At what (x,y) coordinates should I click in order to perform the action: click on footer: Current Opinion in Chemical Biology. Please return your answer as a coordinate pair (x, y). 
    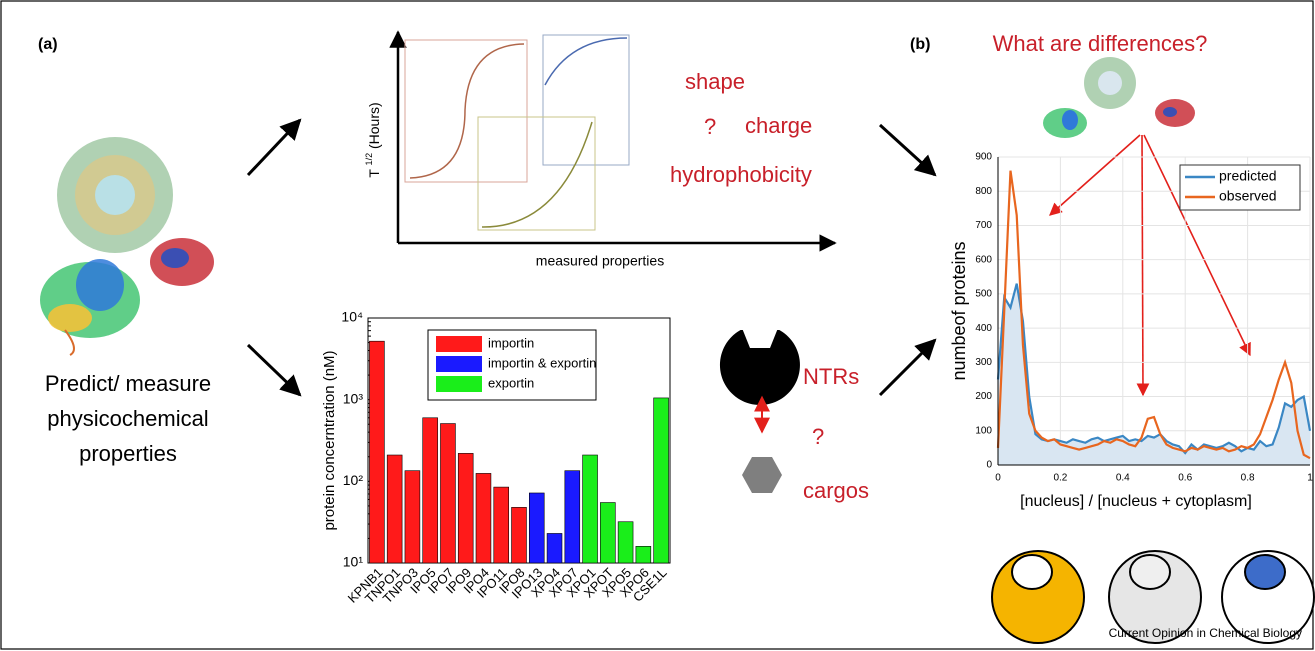
    Looking at the image, I should click on (1205, 633).